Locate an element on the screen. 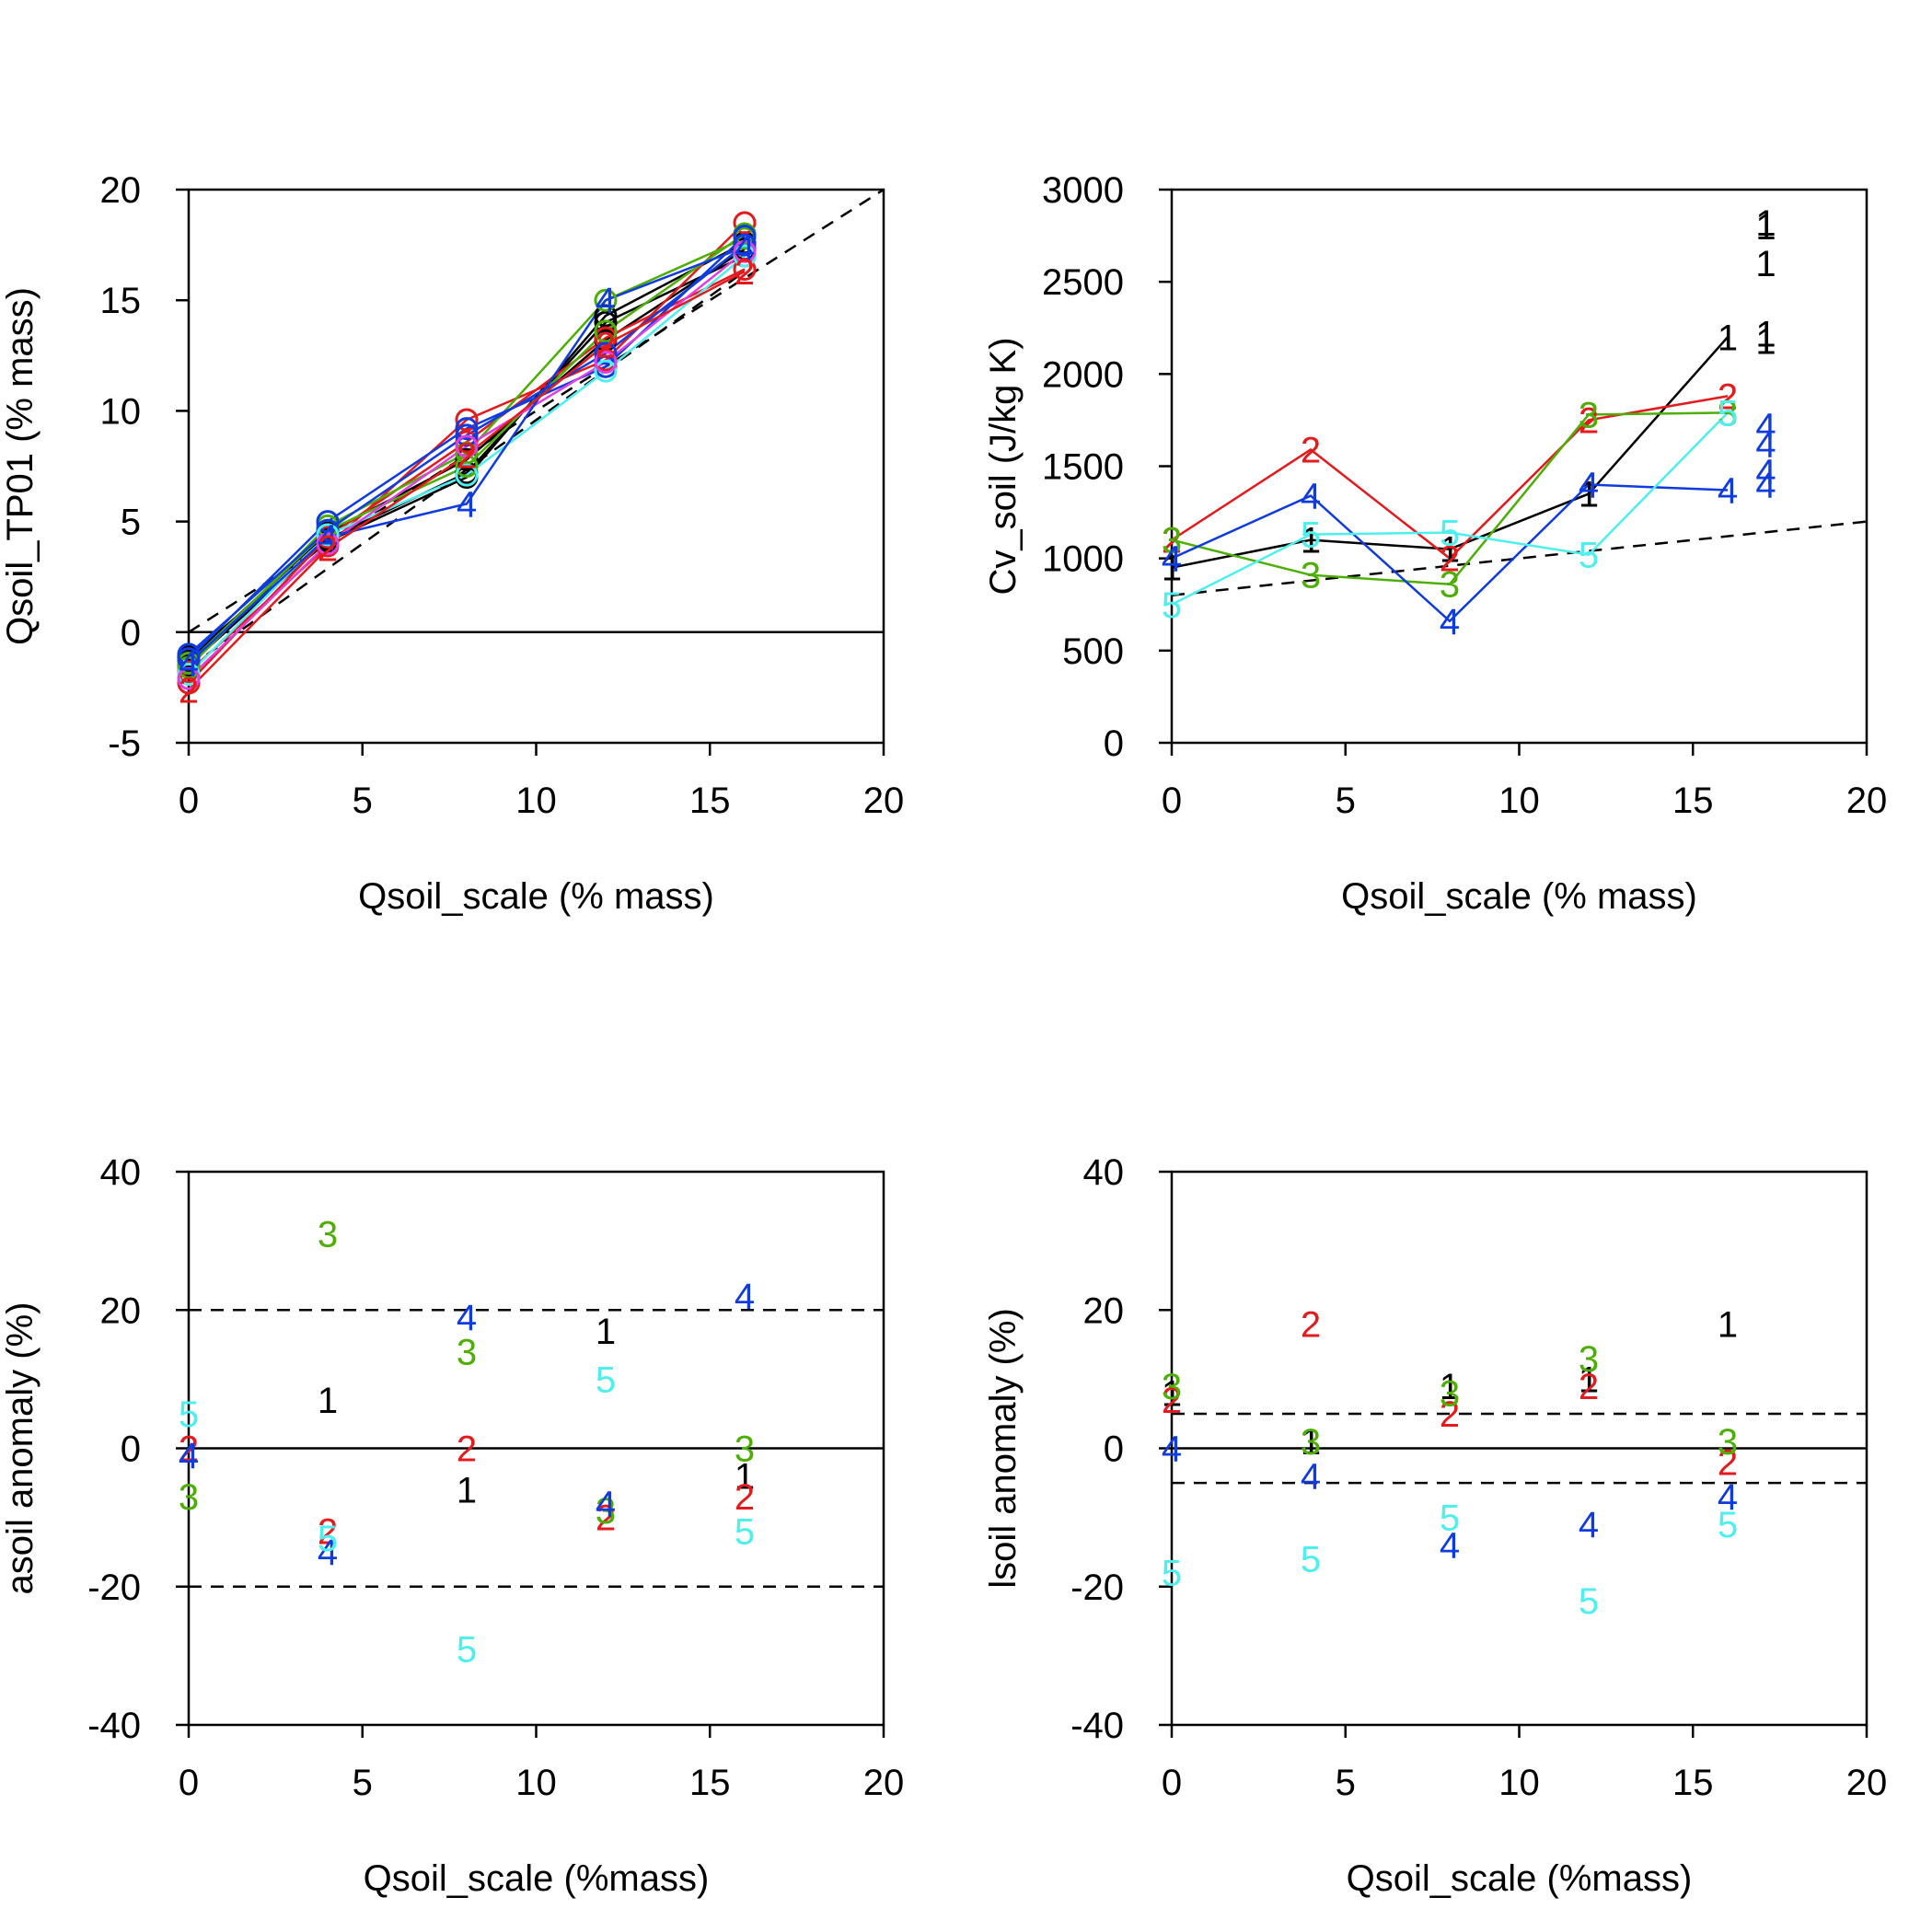 The image size is (1932, 1932). y-tick-label: 2500 is located at coordinates (1083, 283).